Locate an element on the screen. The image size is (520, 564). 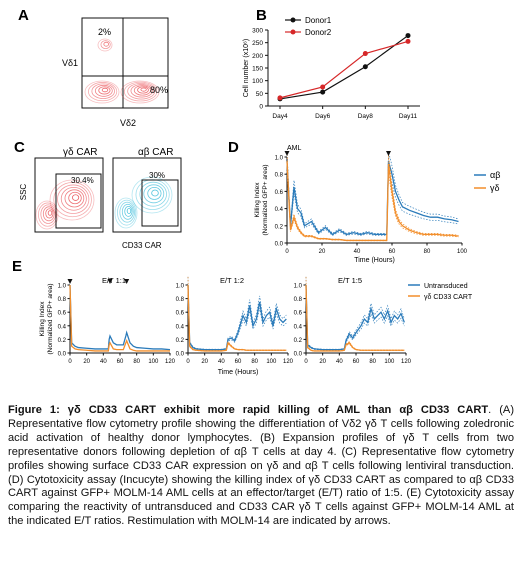
panel-a-label: A is located at coordinates (23, 15).